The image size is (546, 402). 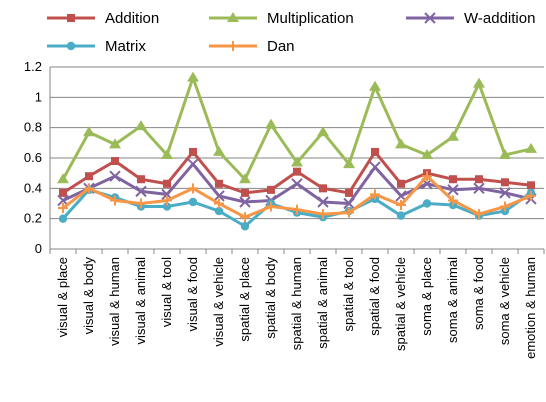 I want to click on y-tick-label: 0.6, so click(x=33, y=157).